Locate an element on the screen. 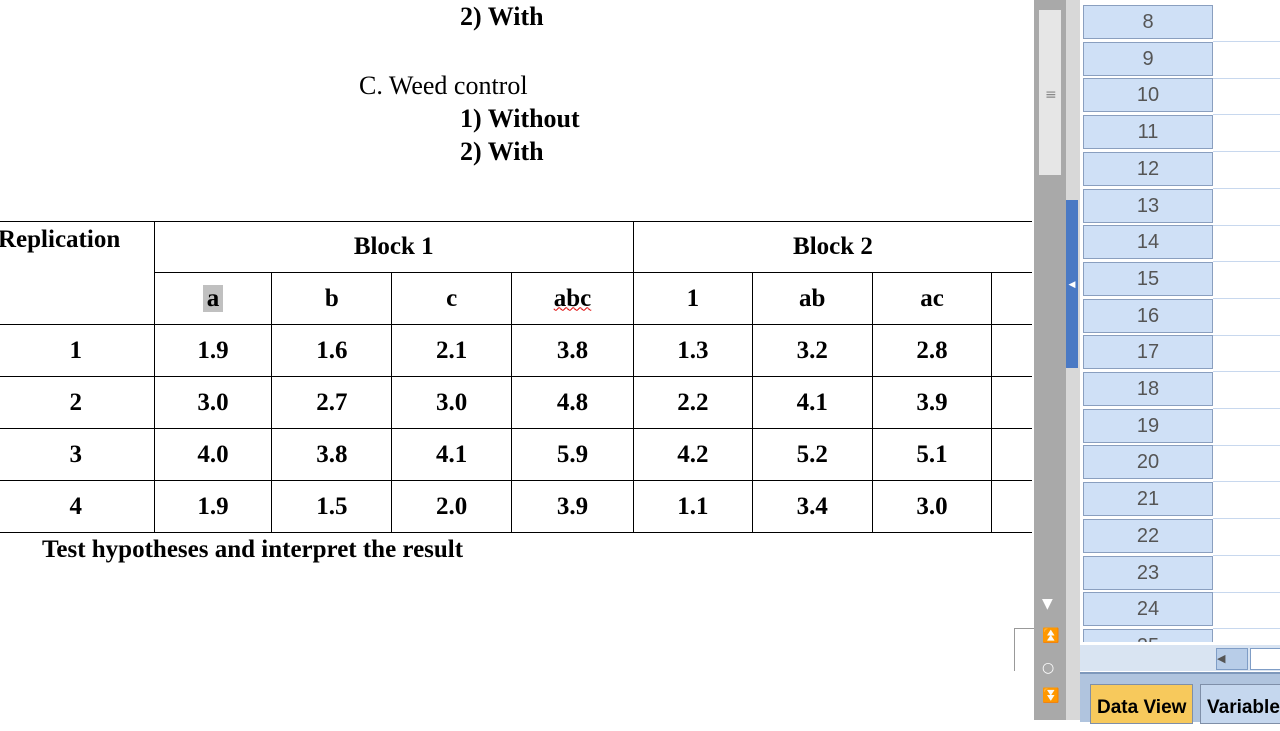  value-cell: 2.2 is located at coordinates (692, 402).